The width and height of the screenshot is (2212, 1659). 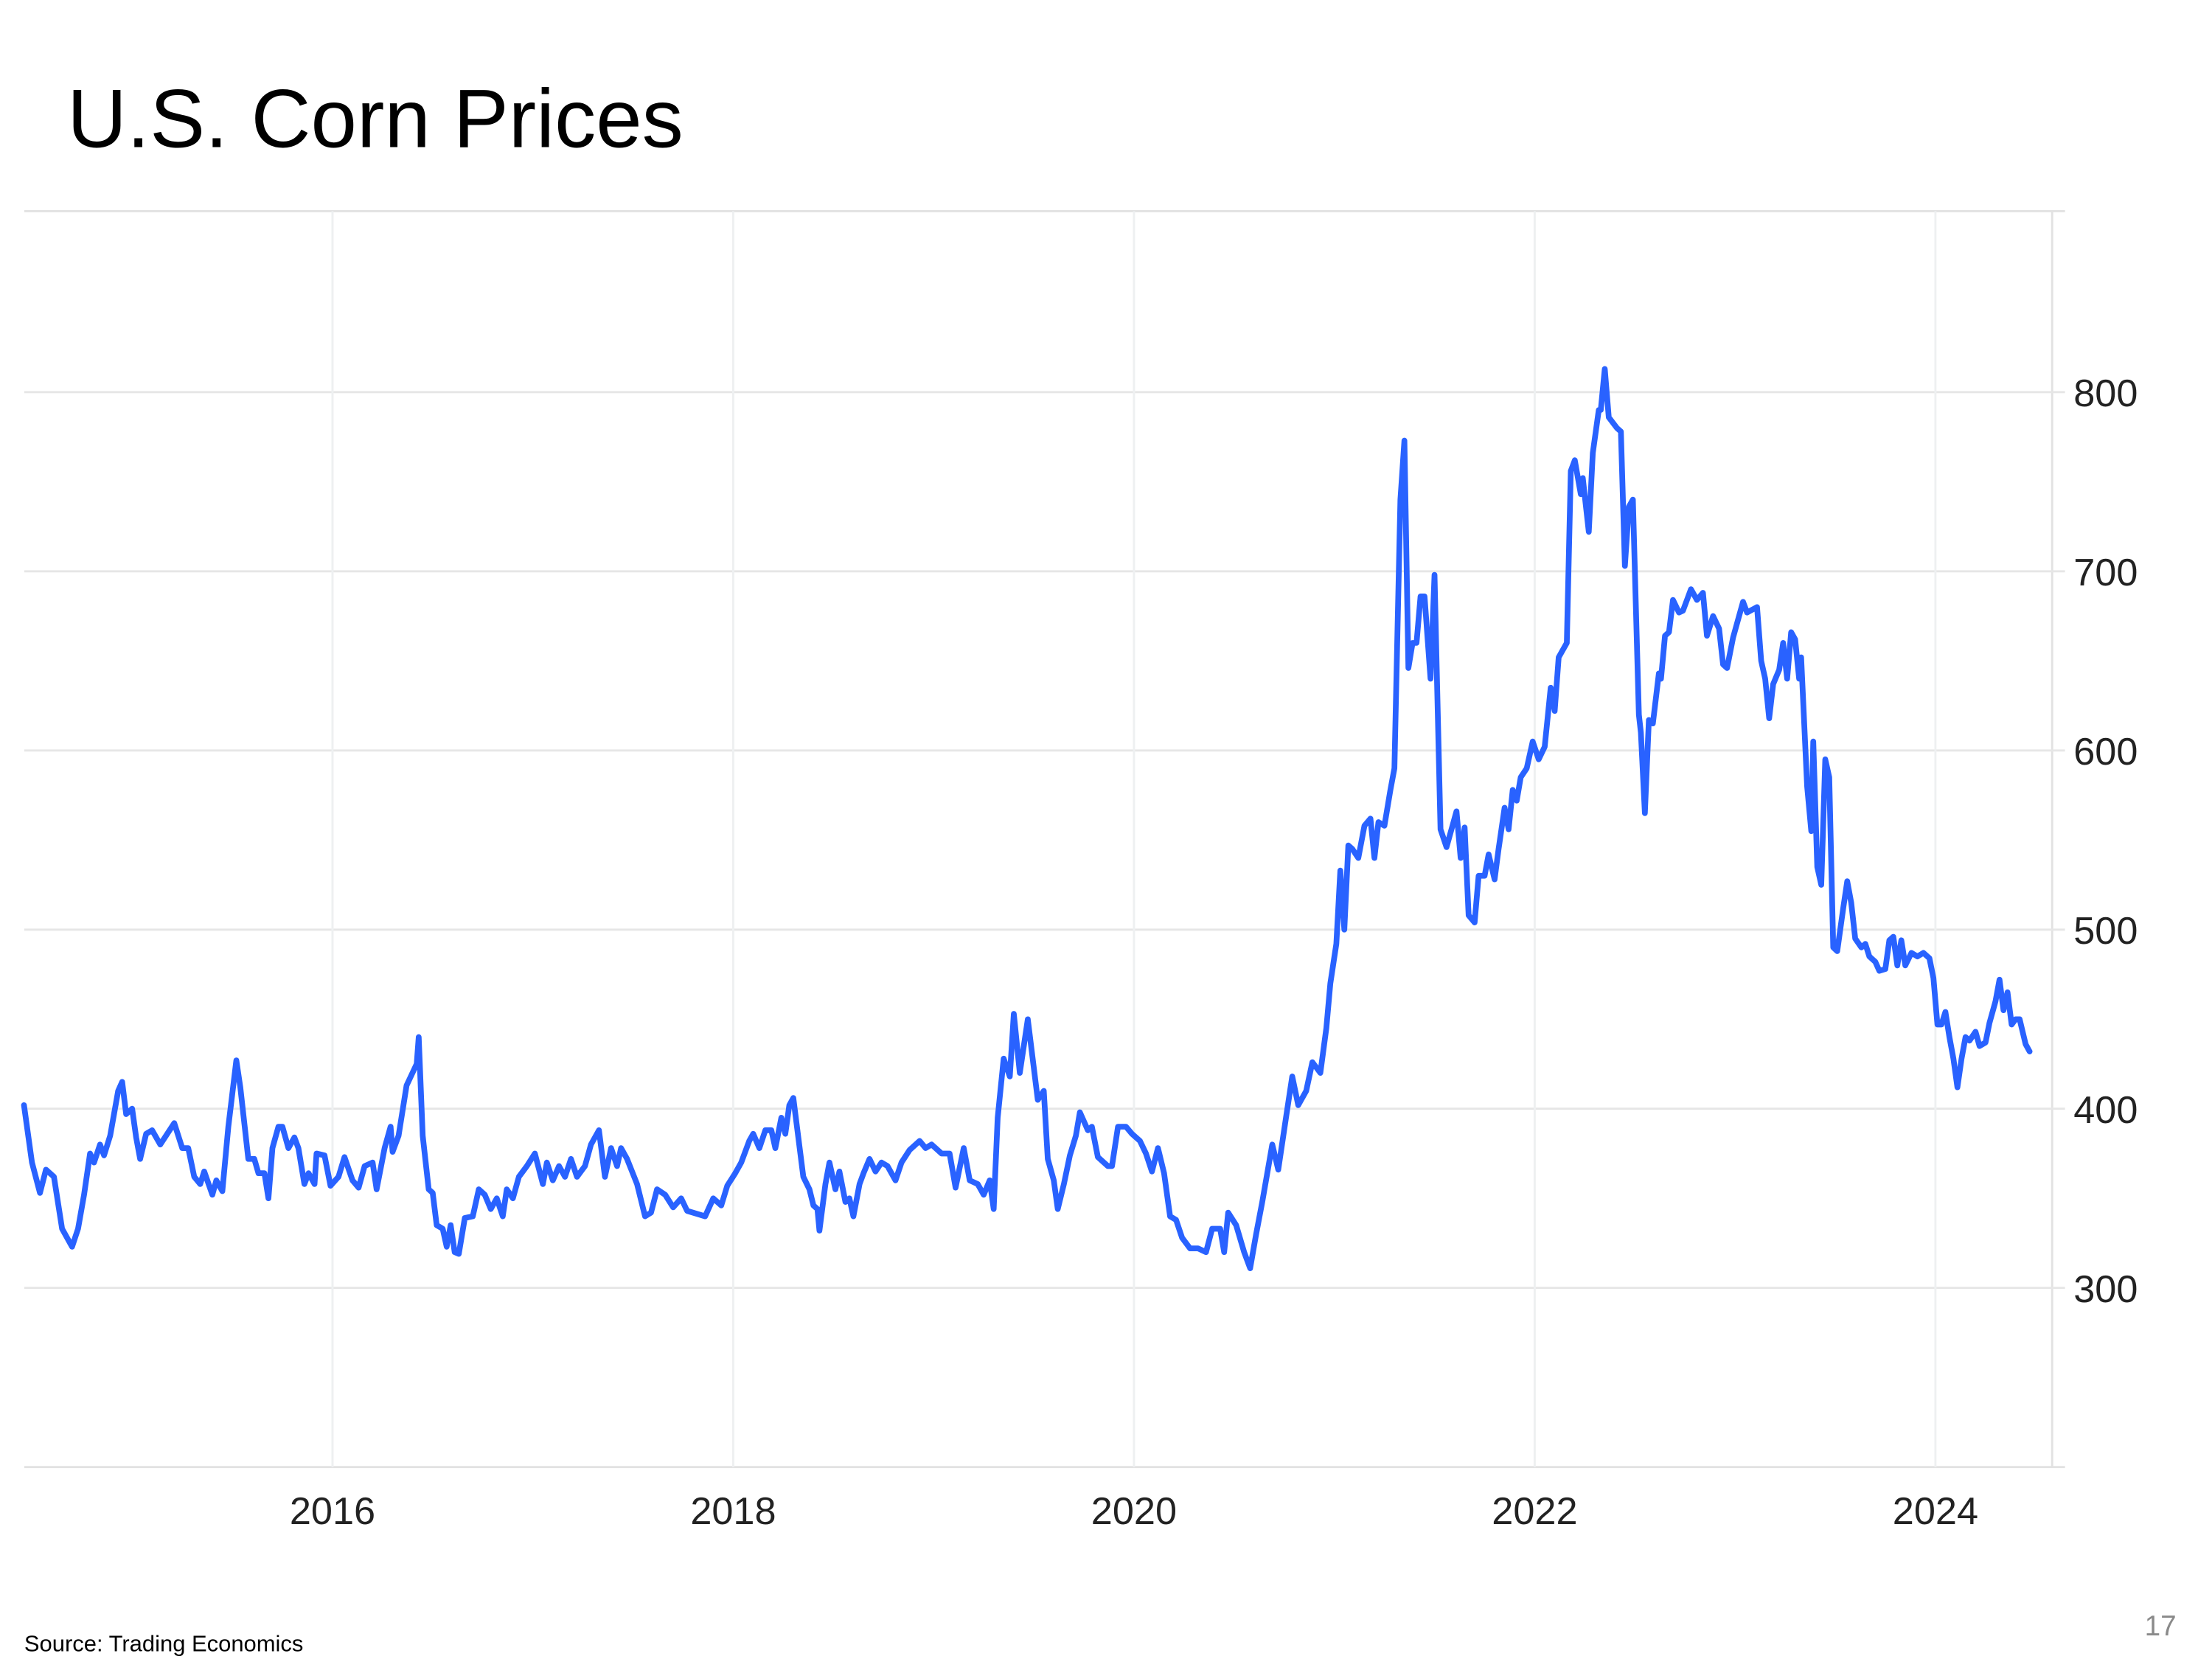 I want to click on y-tick-label: 500, so click(x=2105, y=931).